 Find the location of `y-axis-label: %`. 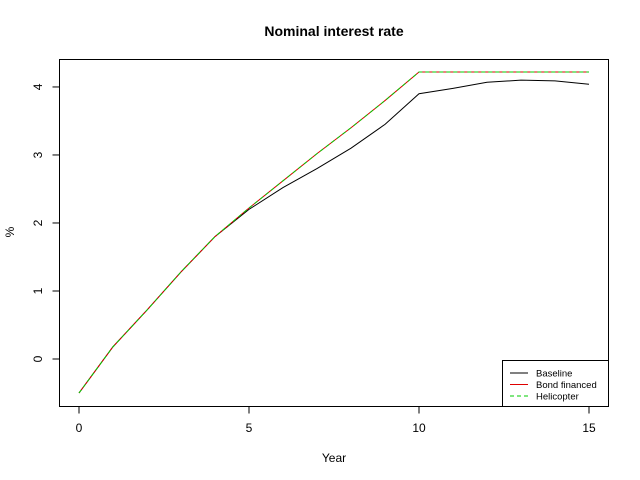

y-axis-label: % is located at coordinates (10, 231).